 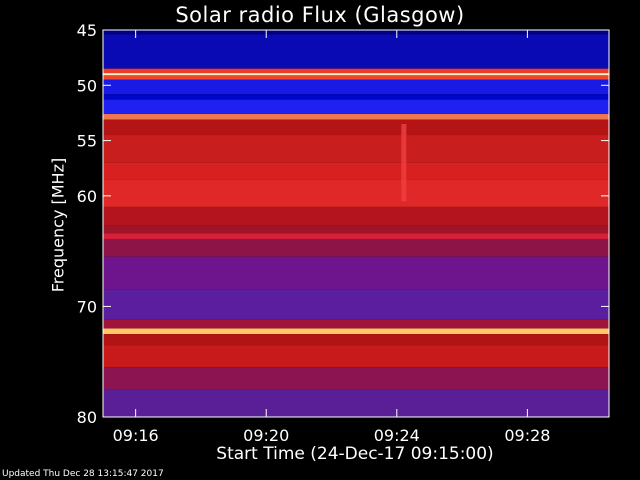 What do you see at coordinates (87, 306) in the screenshot?
I see `y-tick-label: 70` at bounding box center [87, 306].